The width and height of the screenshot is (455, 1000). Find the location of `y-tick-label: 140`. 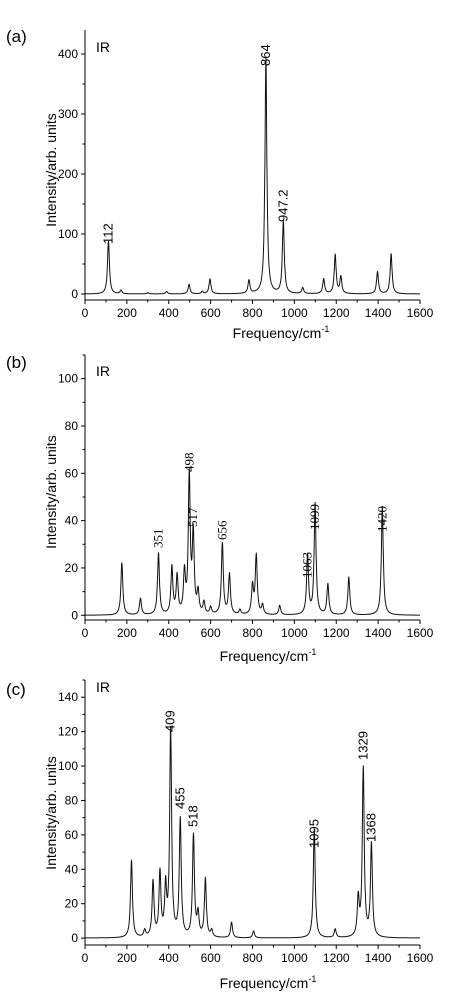

y-tick-label: 140 is located at coordinates (68, 697).